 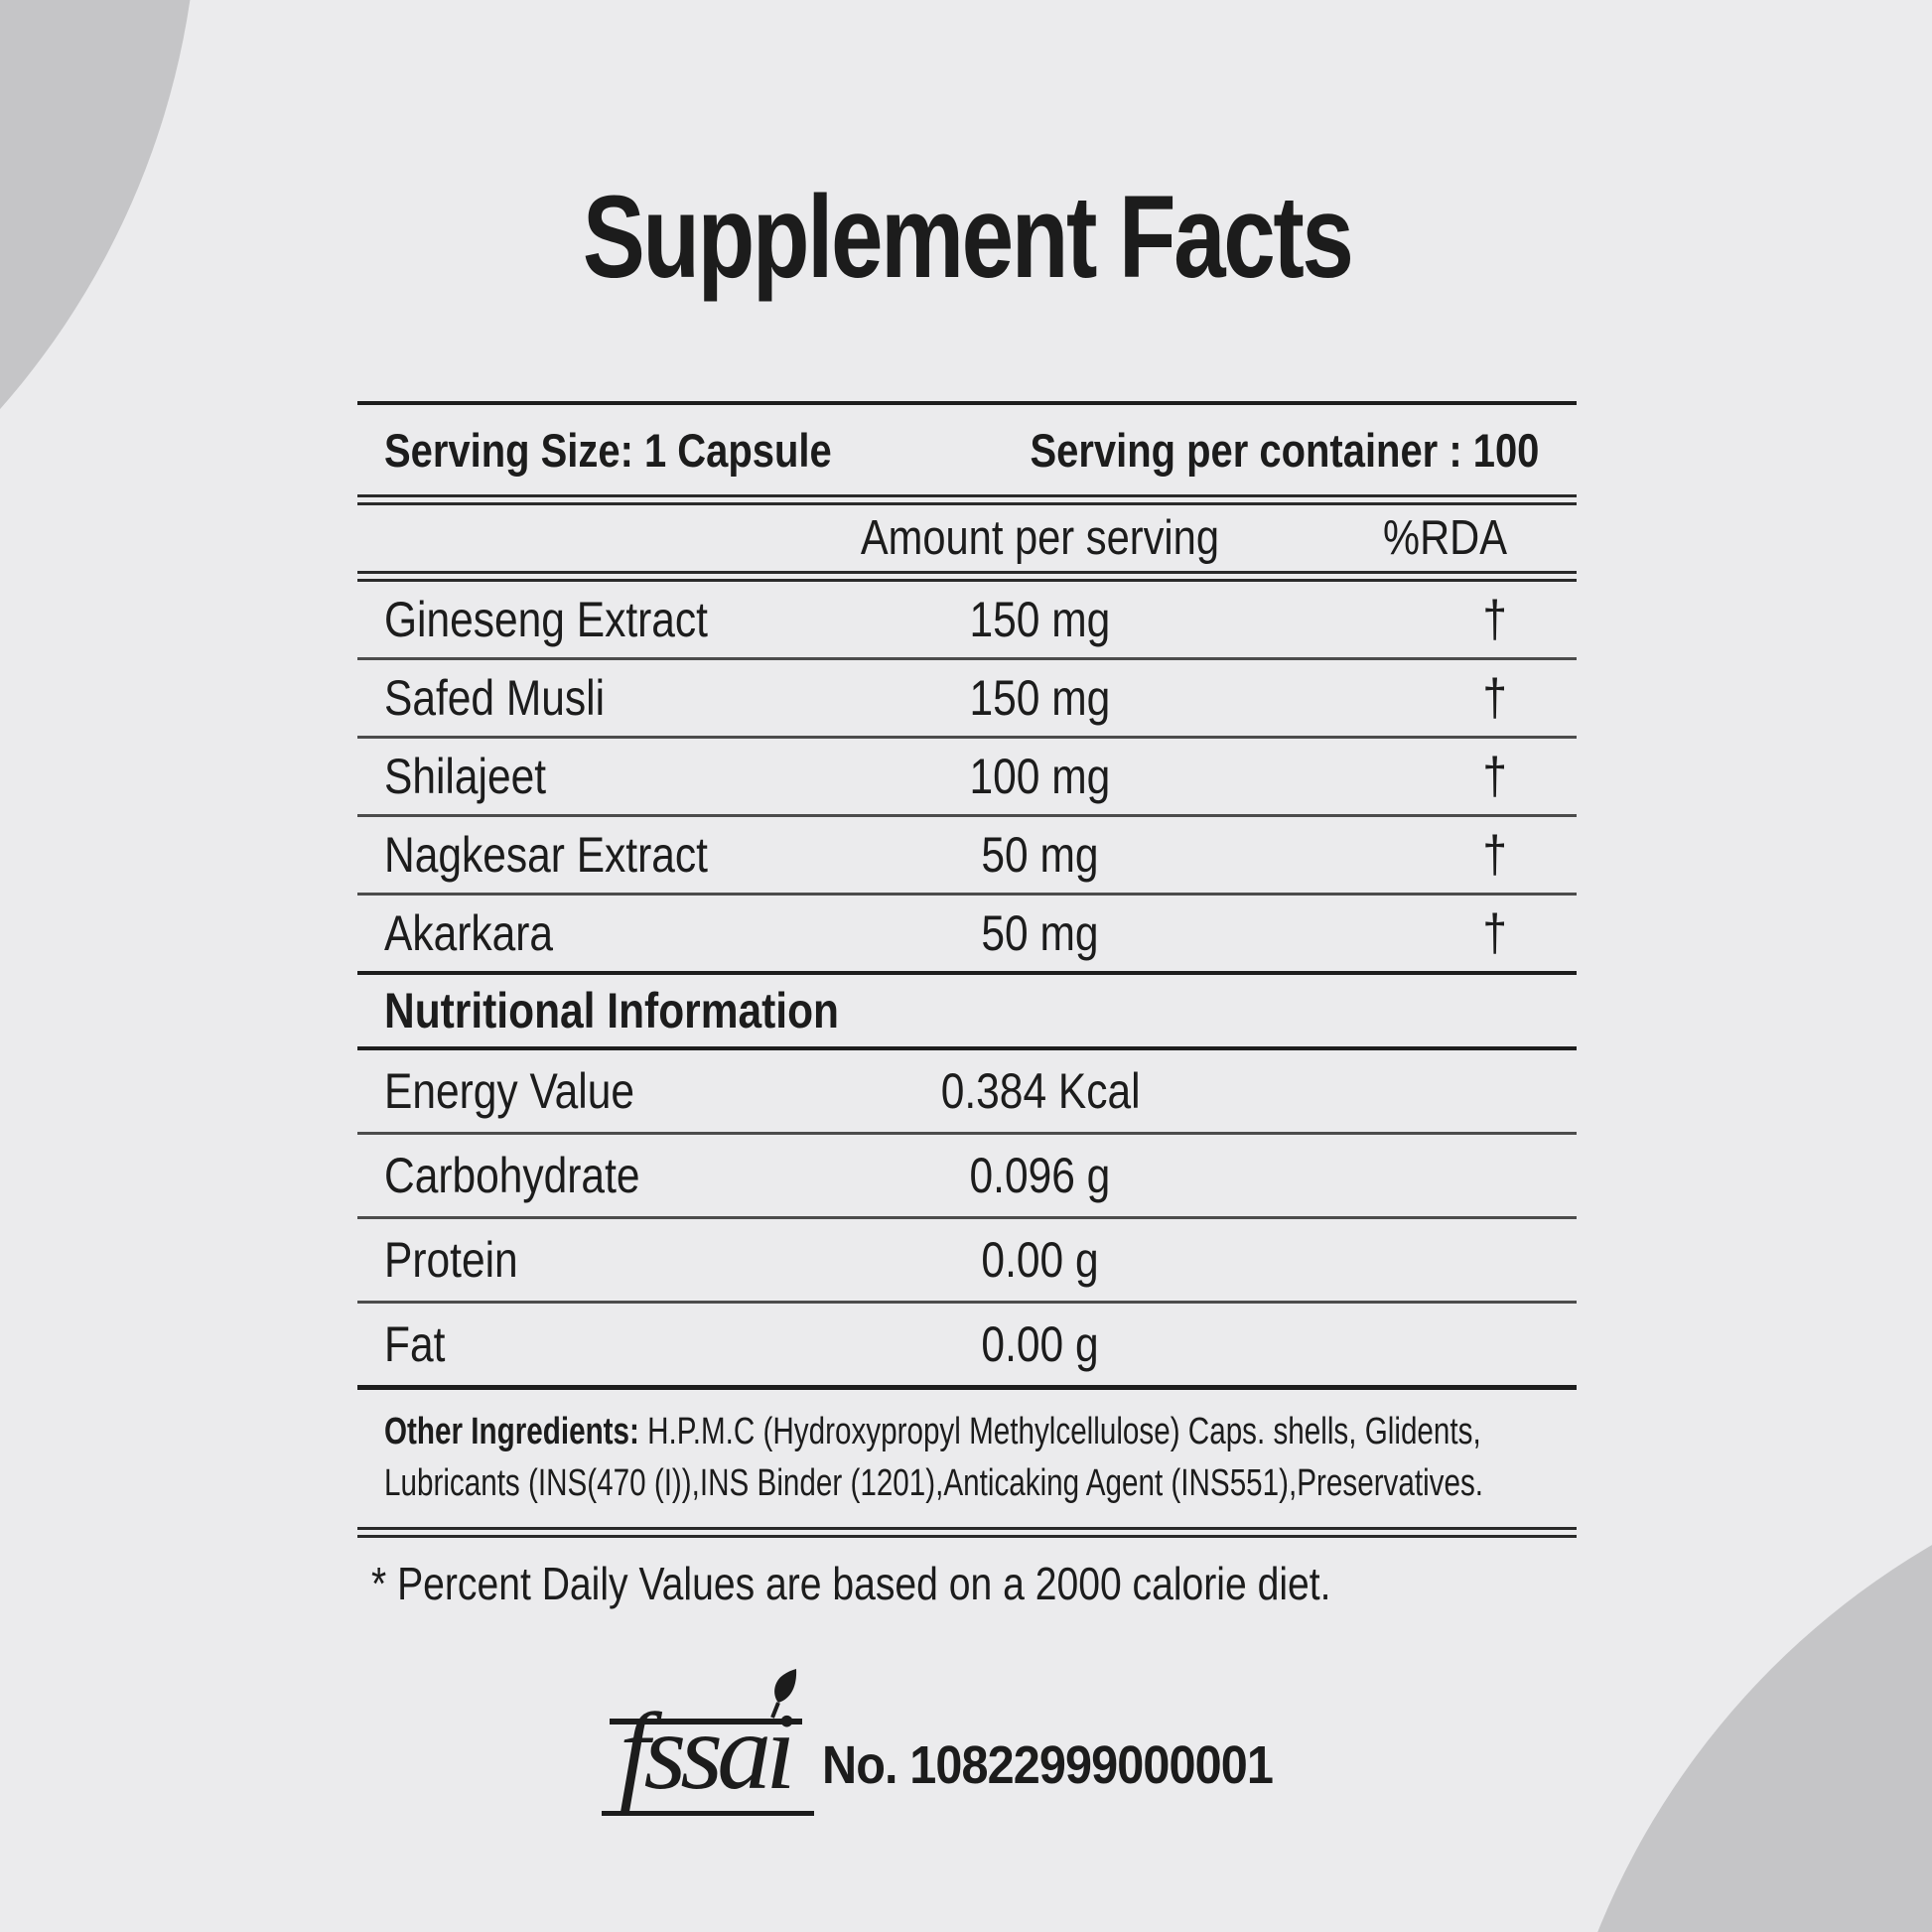 I want to click on rule-top, so click(x=967, y=403).